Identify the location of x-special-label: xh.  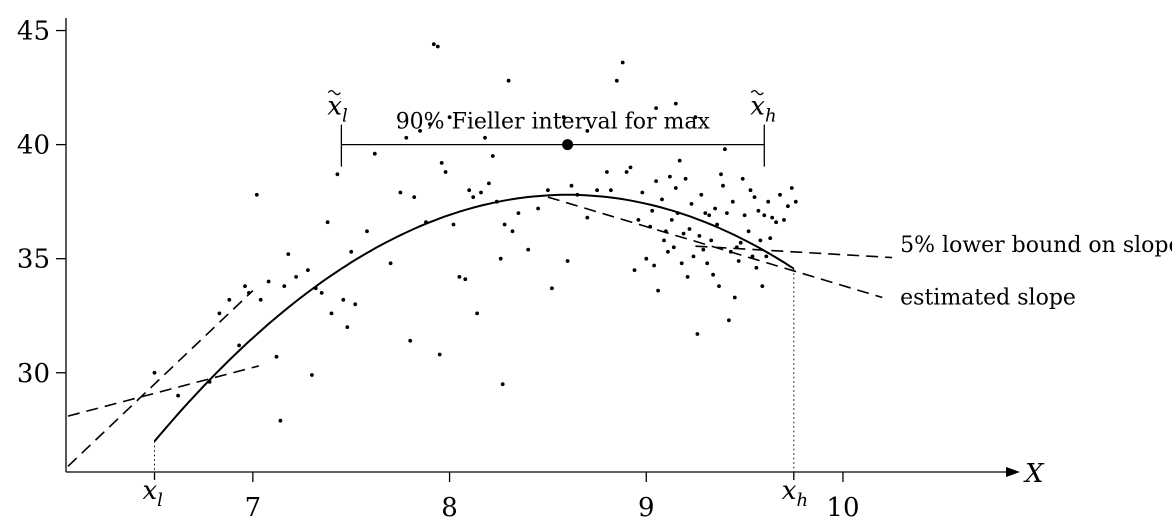
(795, 493).